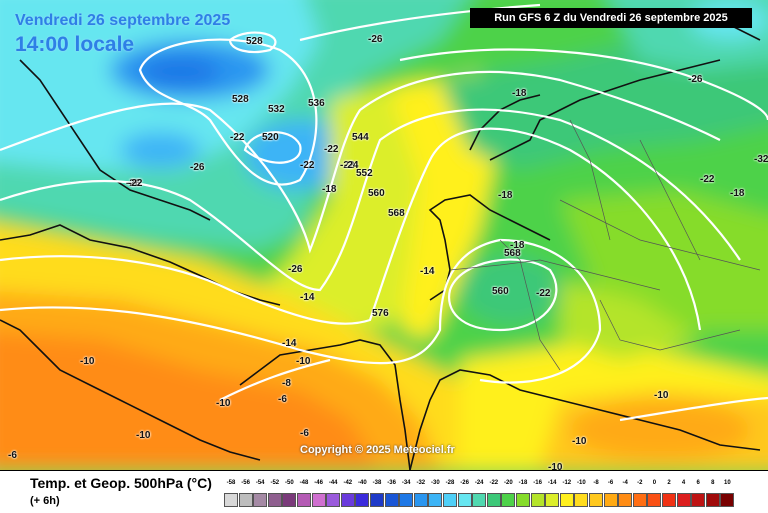  I want to click on scale-value: -40, so click(362, 483).